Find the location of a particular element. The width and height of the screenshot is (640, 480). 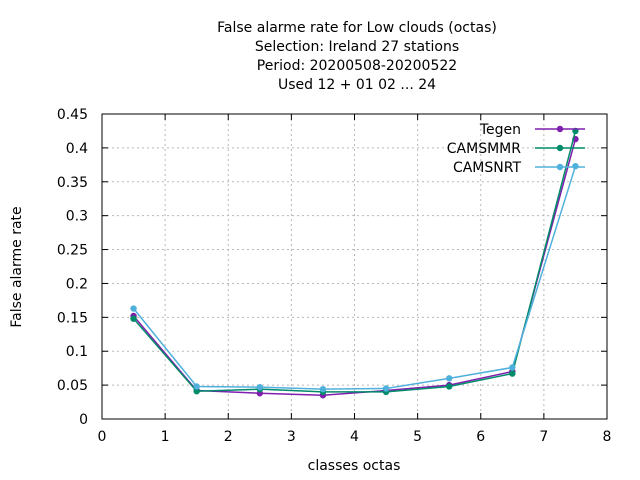

x-tick-label: 7 is located at coordinates (543, 437).